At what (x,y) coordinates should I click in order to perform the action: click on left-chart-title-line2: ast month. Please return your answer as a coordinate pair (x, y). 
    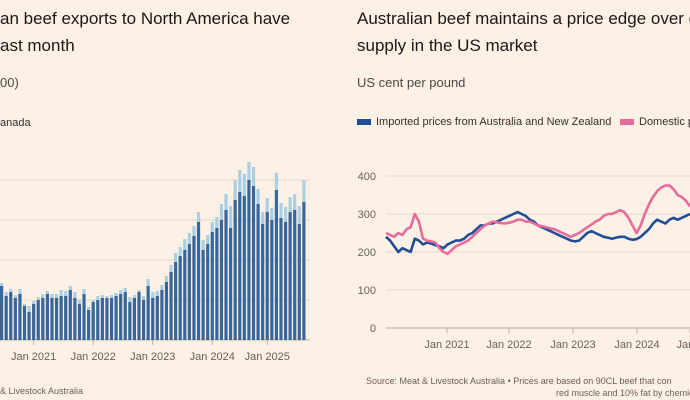
    Looking at the image, I should click on (37, 45).